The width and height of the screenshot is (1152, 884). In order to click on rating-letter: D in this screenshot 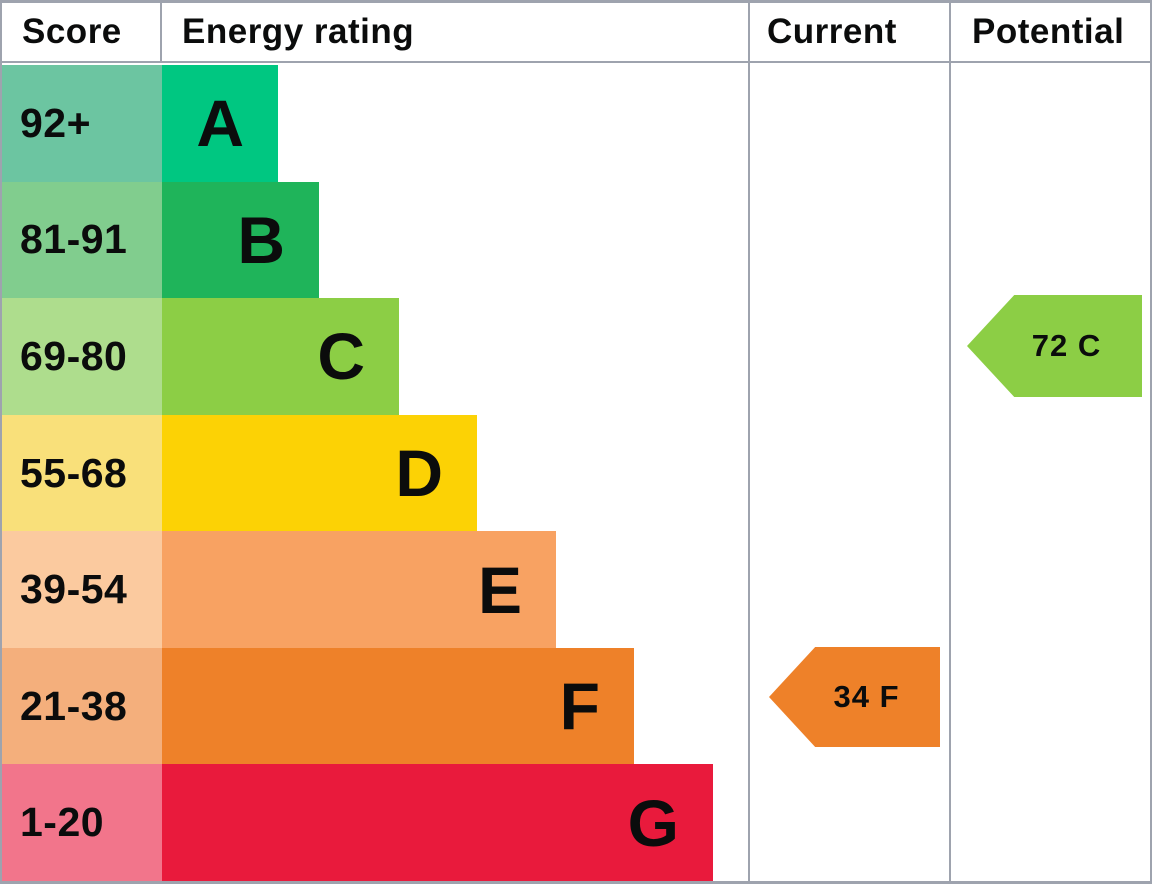, I will do `click(419, 473)`.